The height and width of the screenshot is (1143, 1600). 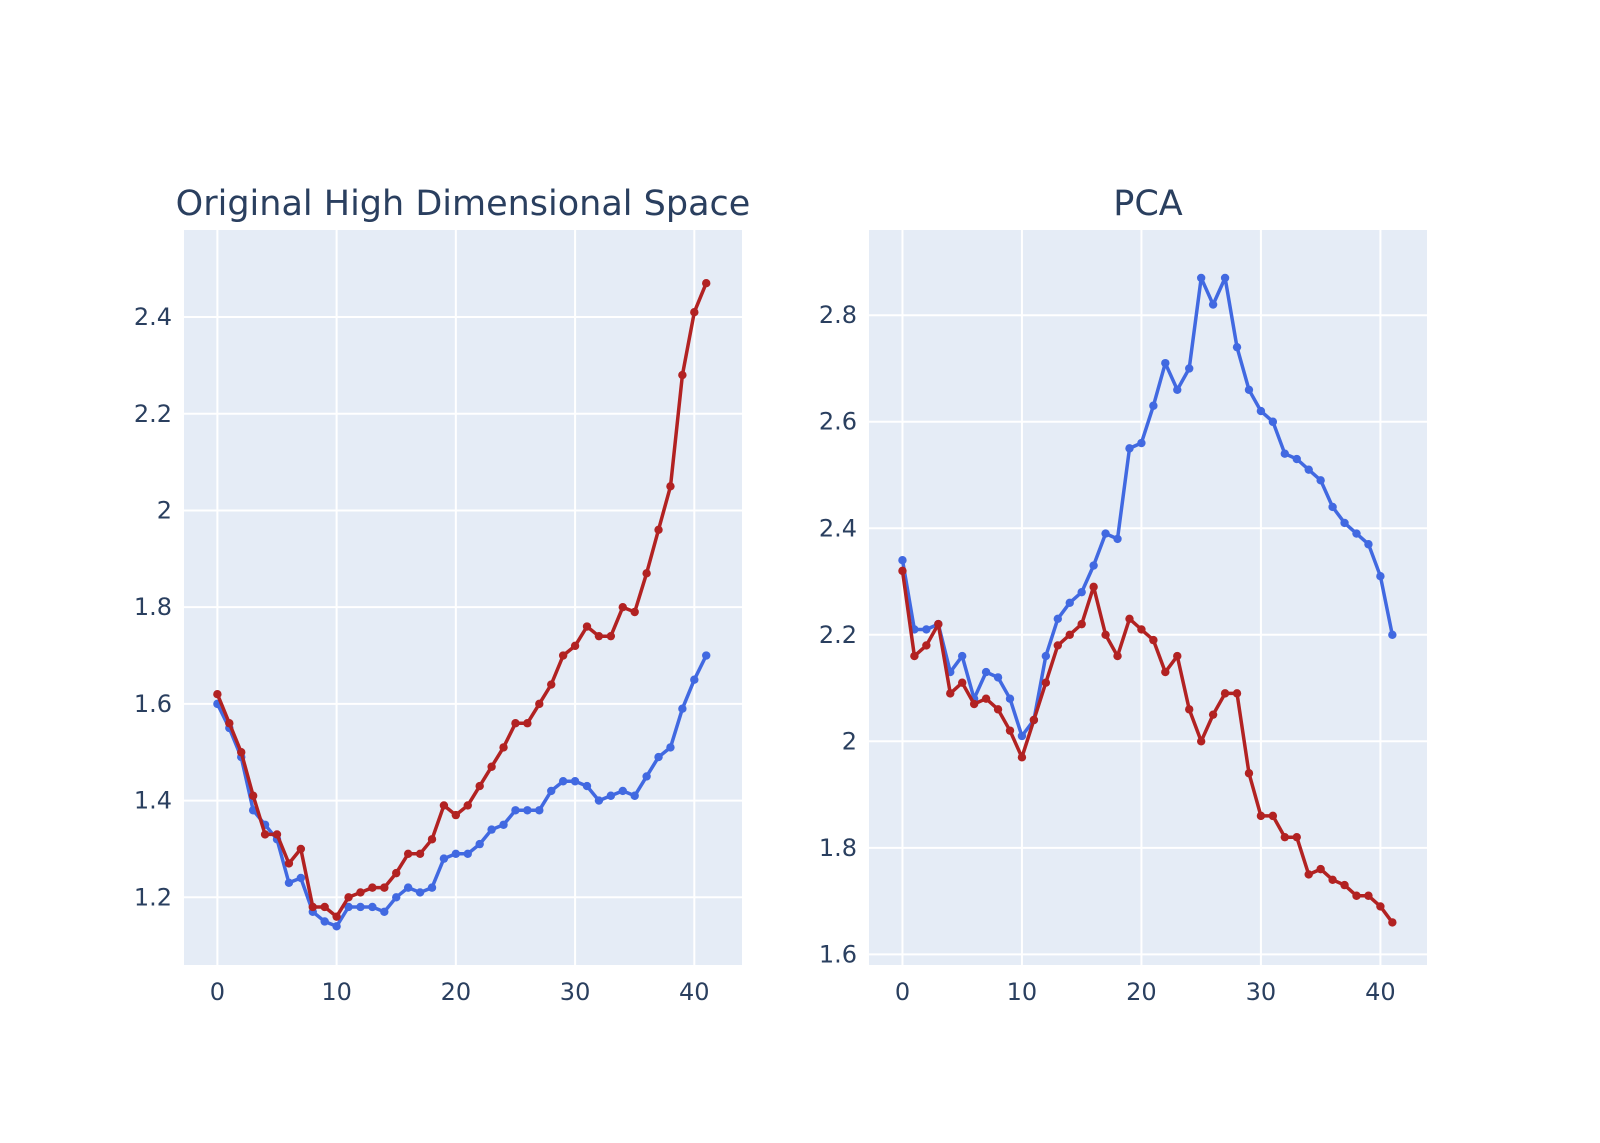 What do you see at coordinates (838, 422) in the screenshot?
I see `y-tick-label: 2.6` at bounding box center [838, 422].